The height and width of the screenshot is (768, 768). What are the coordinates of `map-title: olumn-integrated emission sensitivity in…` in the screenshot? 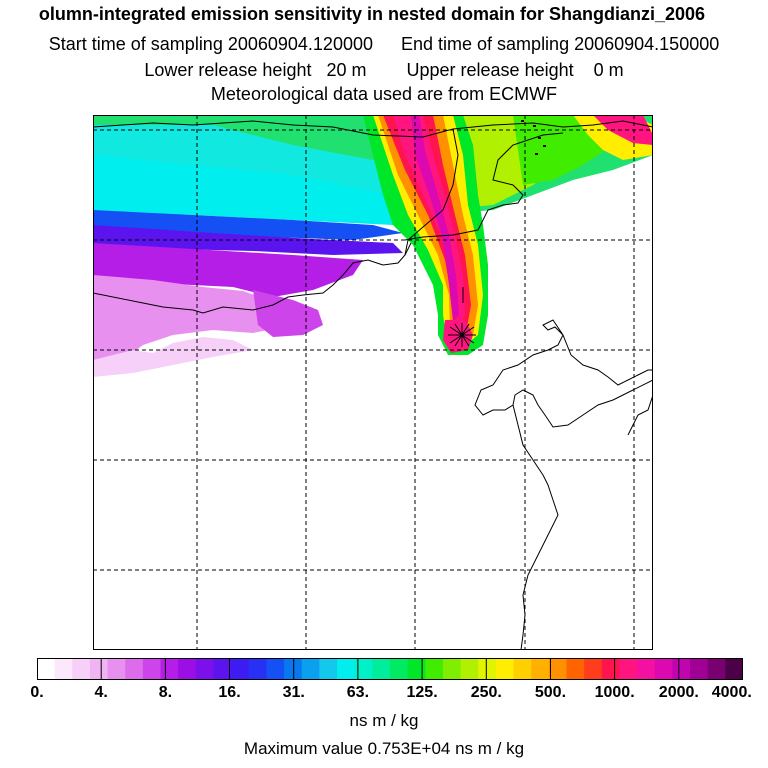 It's located at (372, 14).